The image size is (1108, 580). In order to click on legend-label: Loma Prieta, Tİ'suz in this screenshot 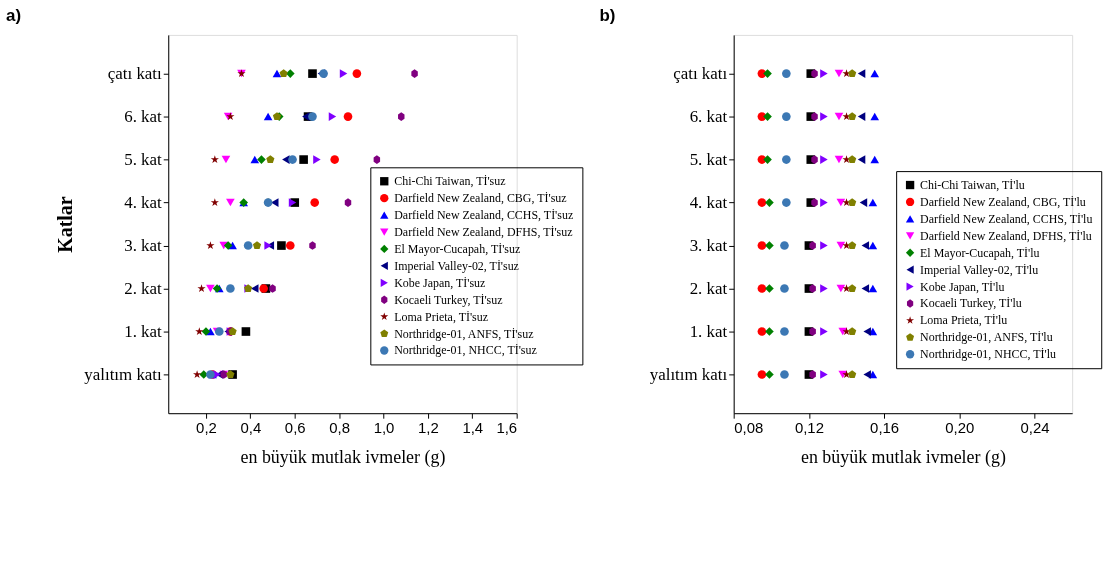, I will do `click(441, 316)`.